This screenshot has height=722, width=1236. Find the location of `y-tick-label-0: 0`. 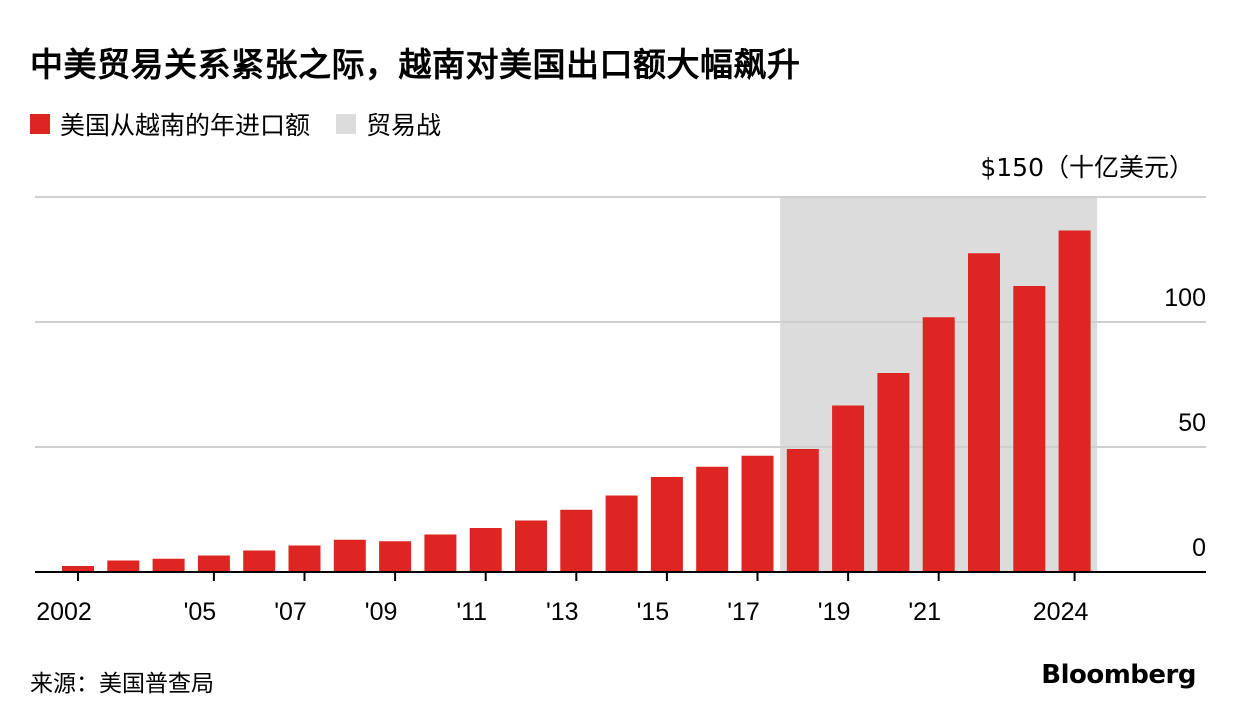

y-tick-label-0: 0 is located at coordinates (1199, 548).